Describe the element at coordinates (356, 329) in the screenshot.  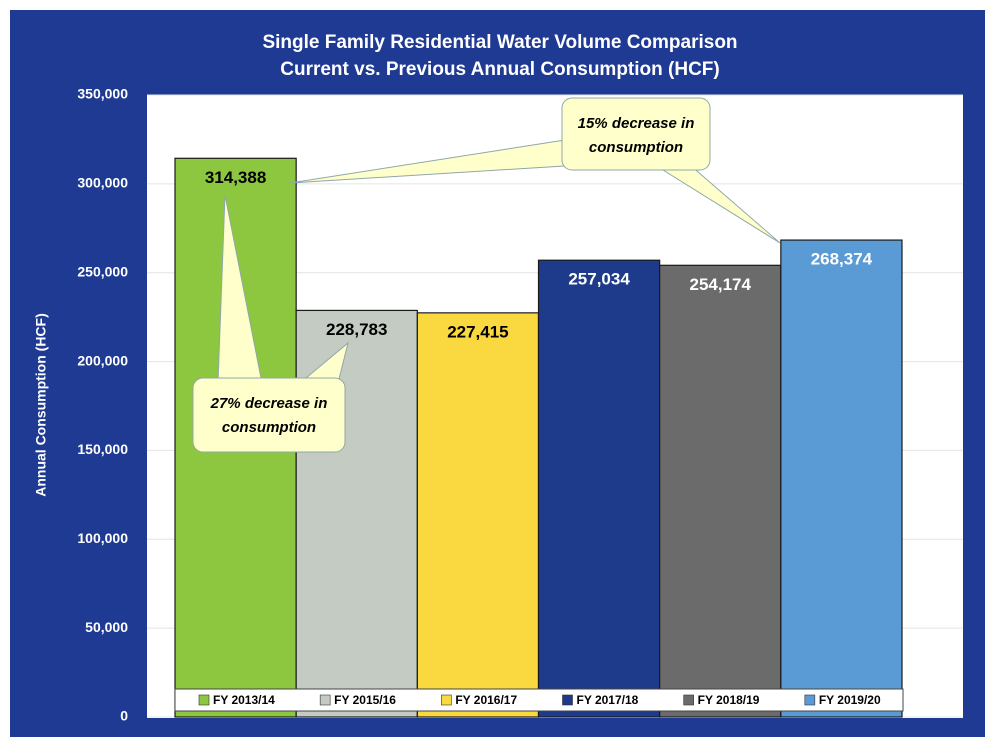
I see `data-label: 228,783` at that location.